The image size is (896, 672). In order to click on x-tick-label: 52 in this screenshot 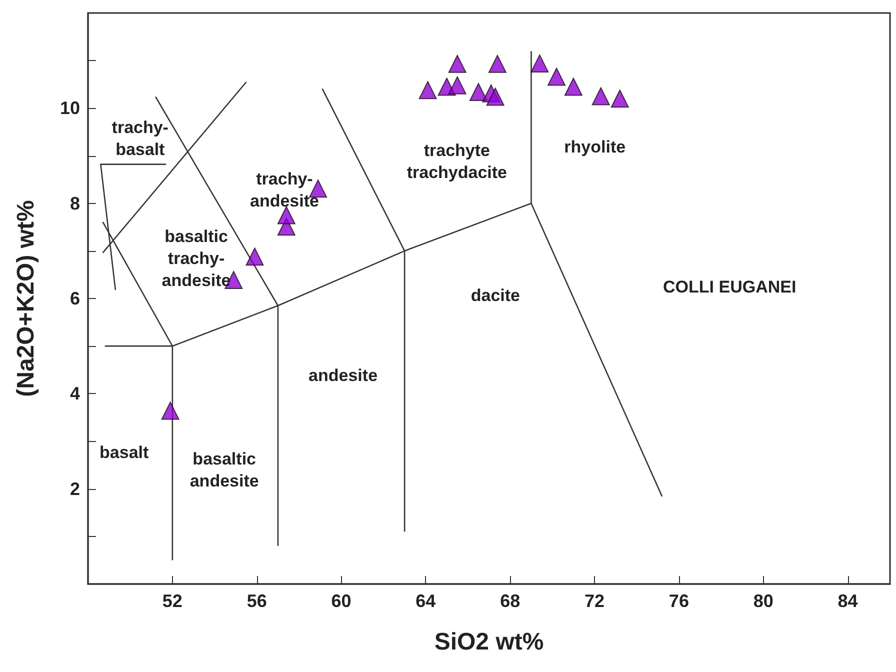, I will do `click(172, 601)`.